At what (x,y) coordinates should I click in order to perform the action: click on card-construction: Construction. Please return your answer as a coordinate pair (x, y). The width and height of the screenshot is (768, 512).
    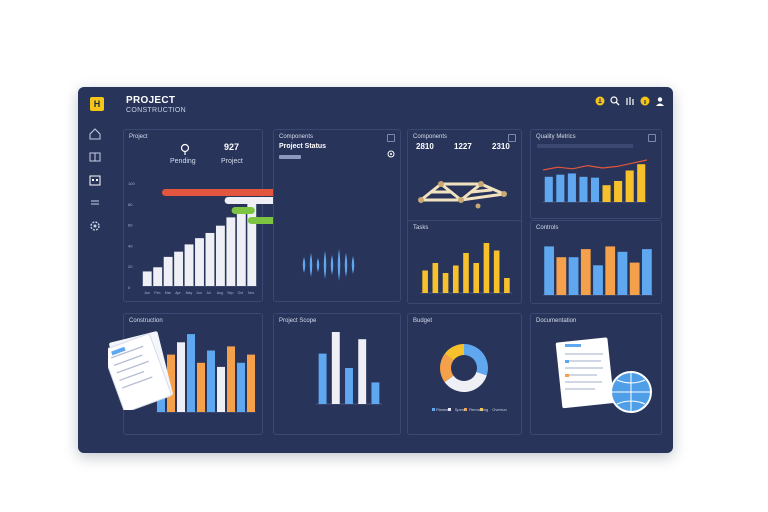
    Looking at the image, I should click on (193, 374).